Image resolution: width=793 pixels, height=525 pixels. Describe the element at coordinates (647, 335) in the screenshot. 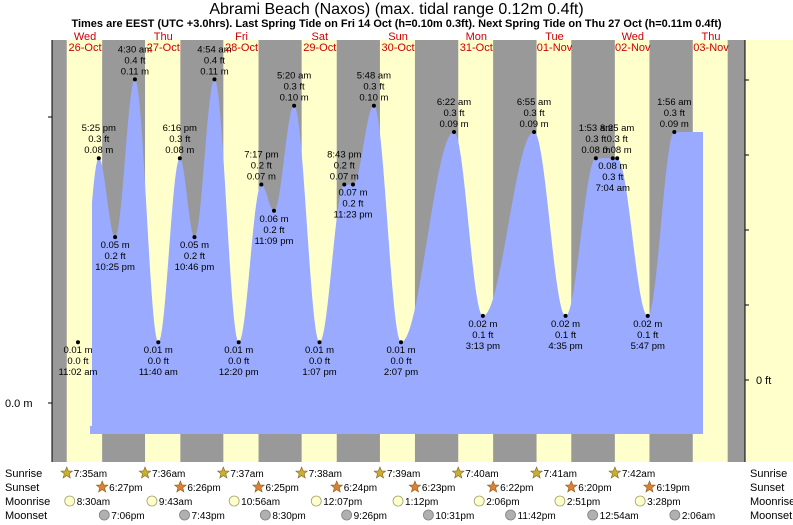

I see `low-tide-label: 0.1 ft` at that location.